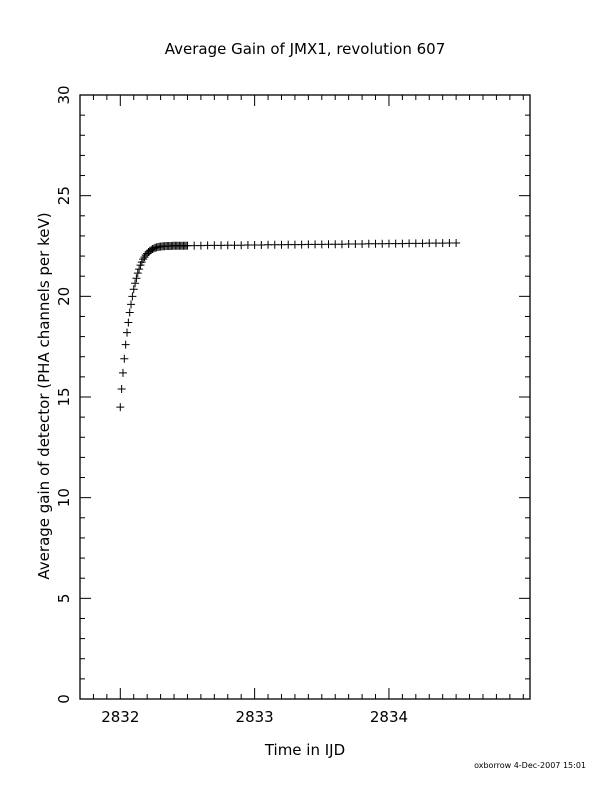  Describe the element at coordinates (64, 497) in the screenshot. I see `y-tick-label: 10` at that location.